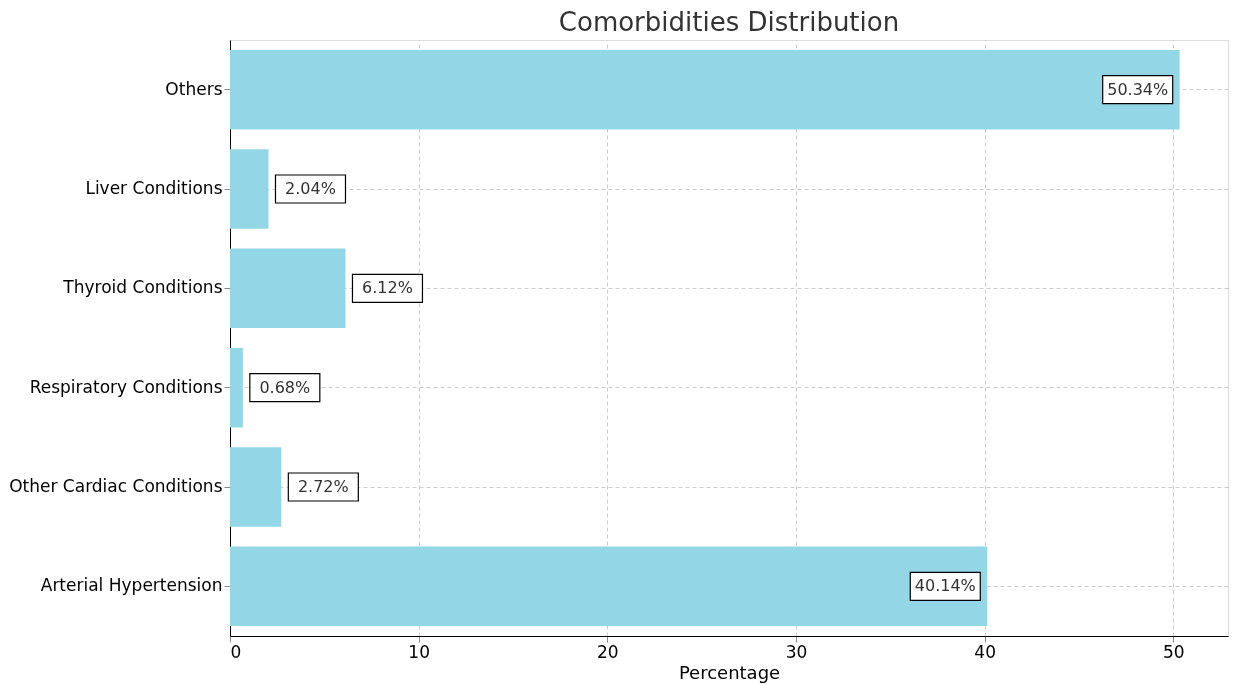  What do you see at coordinates (126, 386) in the screenshot?
I see `y-tick-label: Respiratory Conditions` at bounding box center [126, 386].